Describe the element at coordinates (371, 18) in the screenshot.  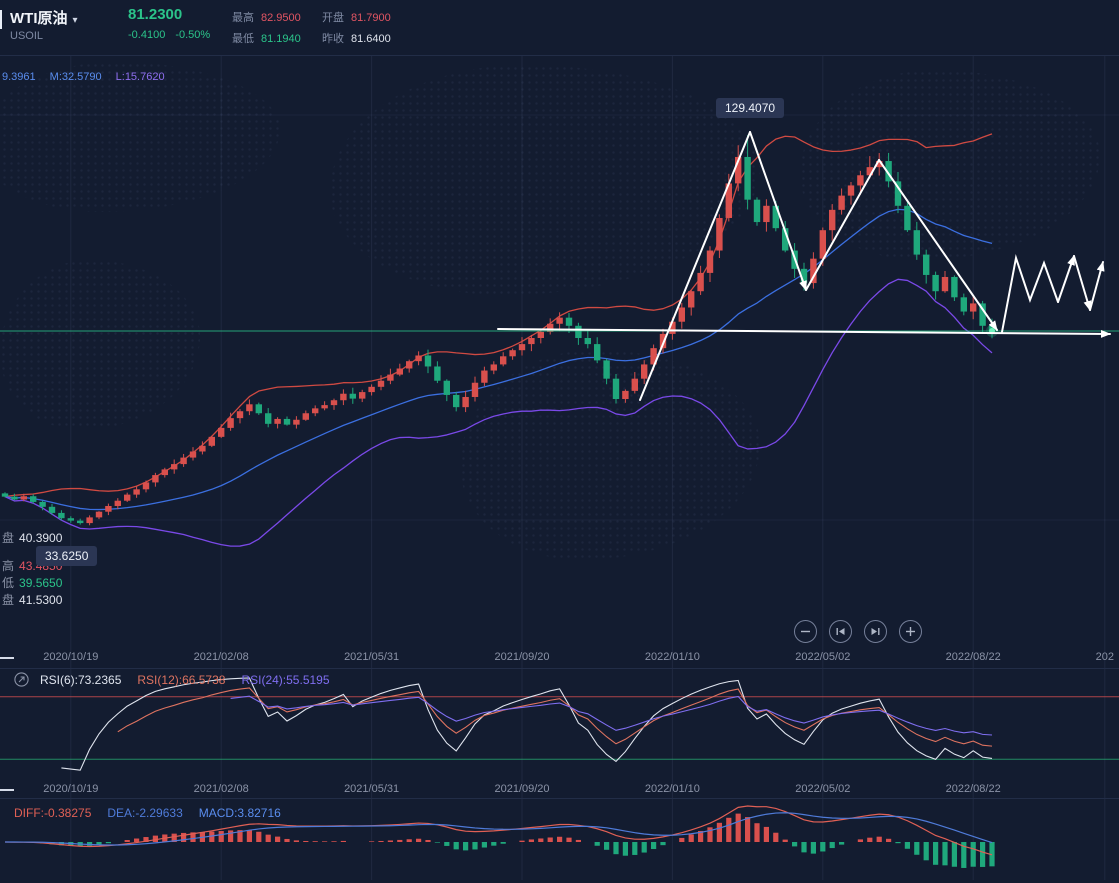
I see `stat-value: 81.7900` at that location.